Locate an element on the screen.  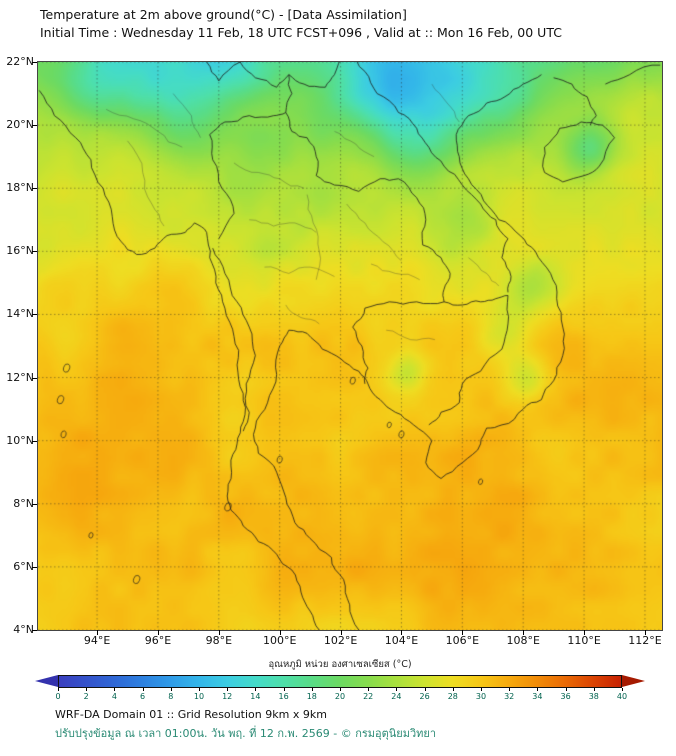
lat-axis-label: 14°N is located at coordinates (20, 314).